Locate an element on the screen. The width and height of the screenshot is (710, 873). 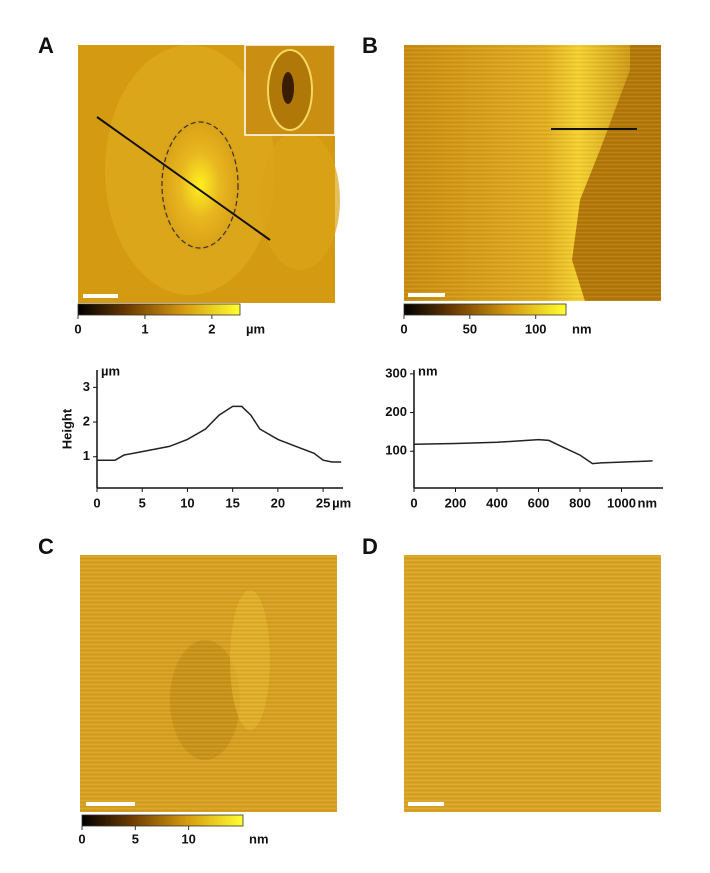
panel-c-image is located at coordinates (208, 683).